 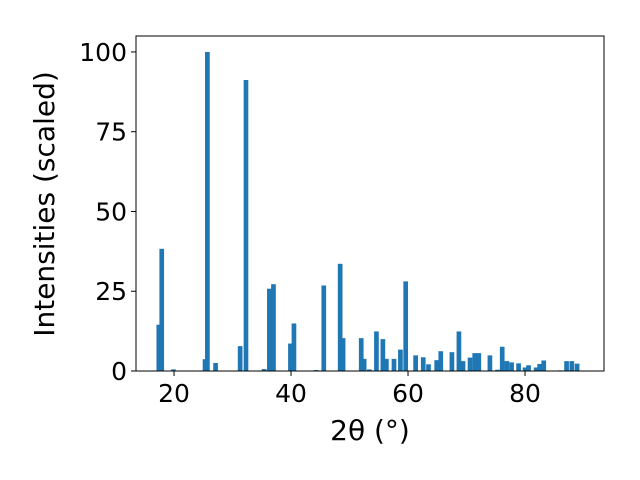 I want to click on x-tick-label: 60, so click(x=408, y=393).